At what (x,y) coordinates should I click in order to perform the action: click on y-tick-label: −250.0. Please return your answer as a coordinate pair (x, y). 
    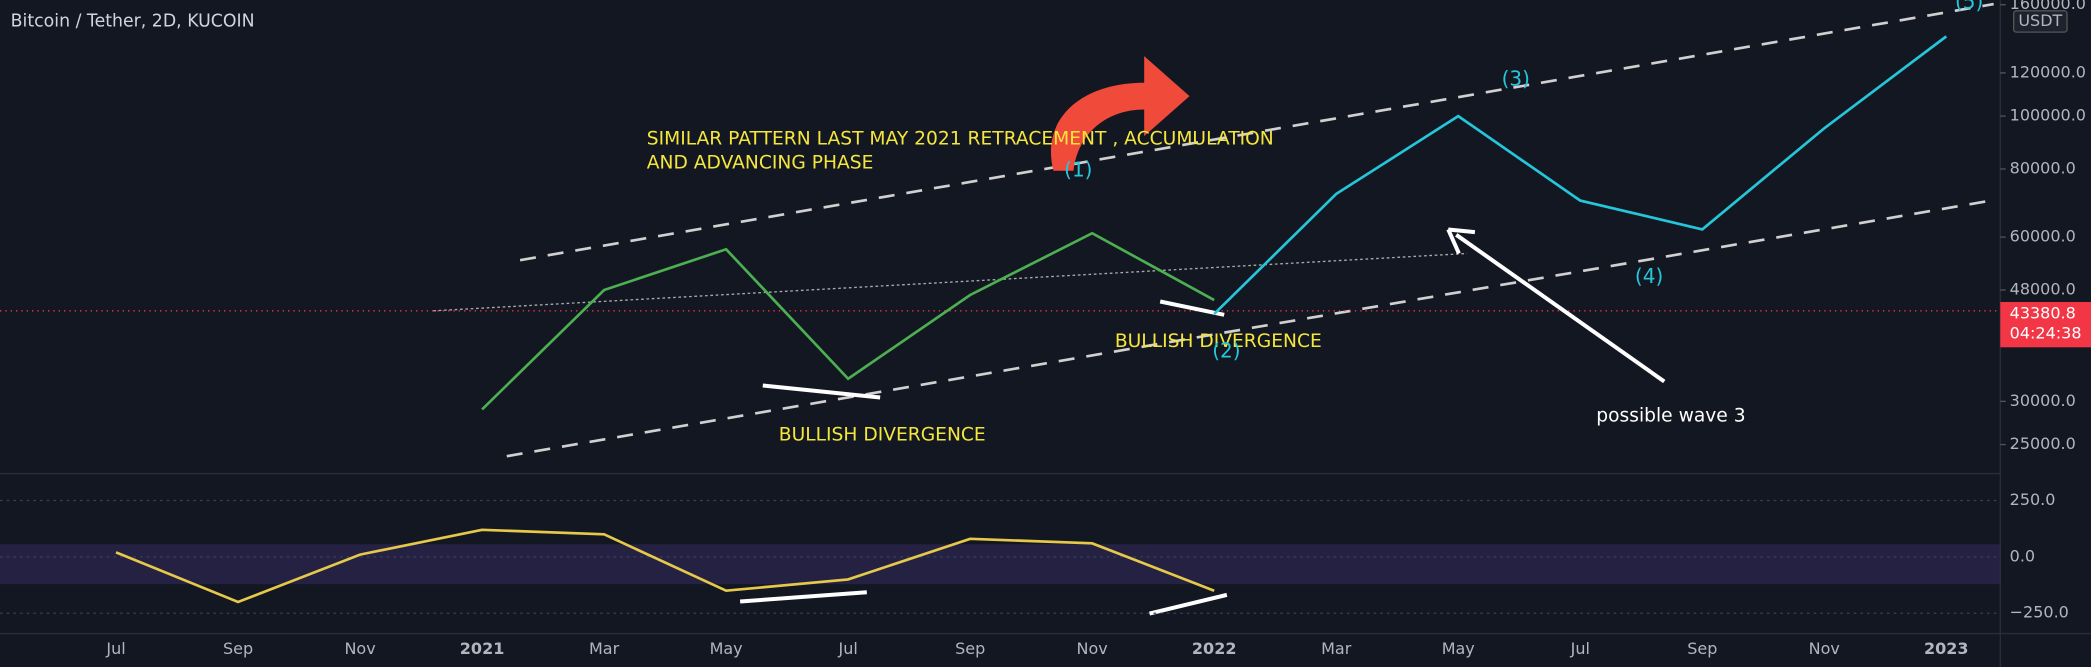
    Looking at the image, I should click on (2039, 612).